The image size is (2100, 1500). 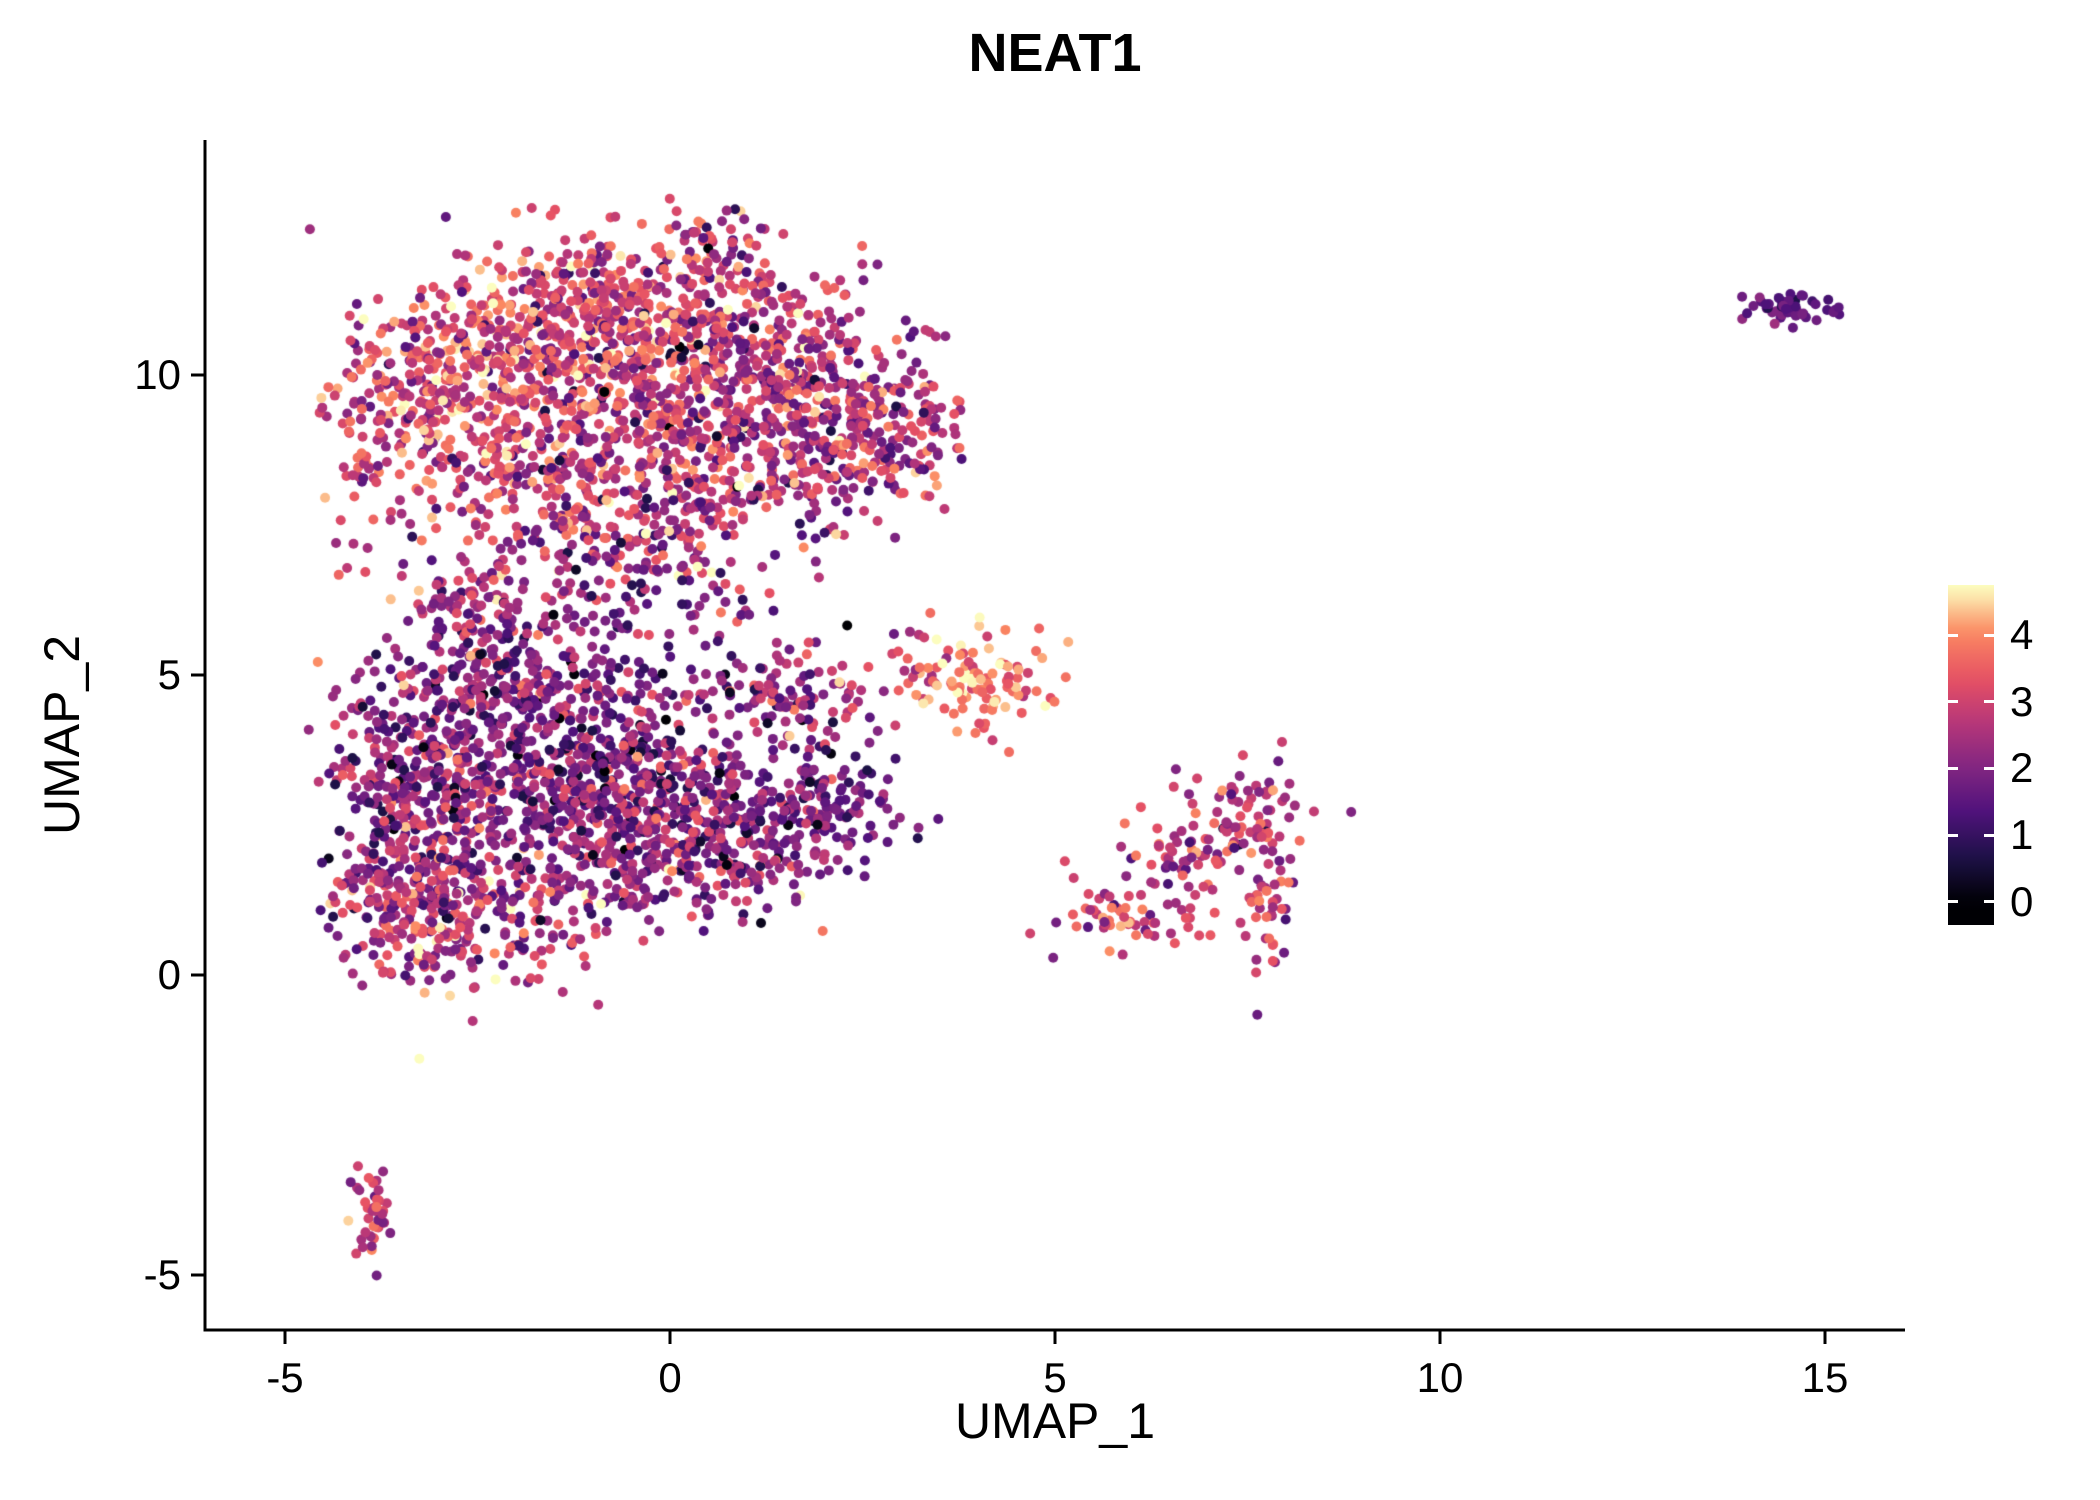 What do you see at coordinates (1055, 1377) in the screenshot?
I see `x-tick-label: 5` at bounding box center [1055, 1377].